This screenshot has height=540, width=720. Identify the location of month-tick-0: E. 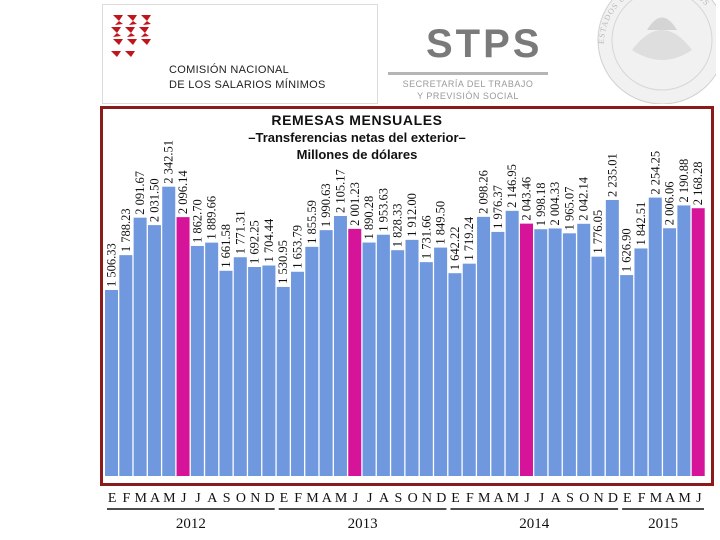
(112, 498).